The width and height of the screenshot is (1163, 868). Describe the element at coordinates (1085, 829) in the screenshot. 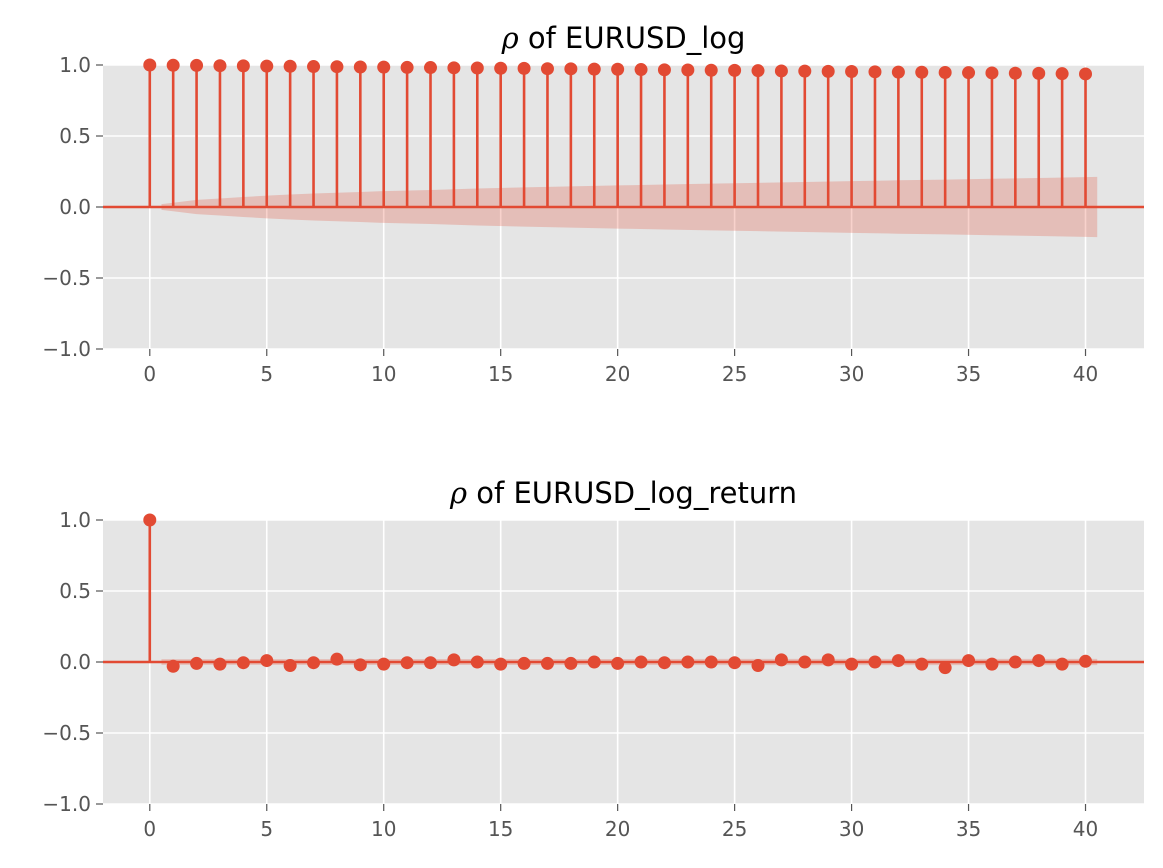

I see `x-tick-label: 40` at that location.